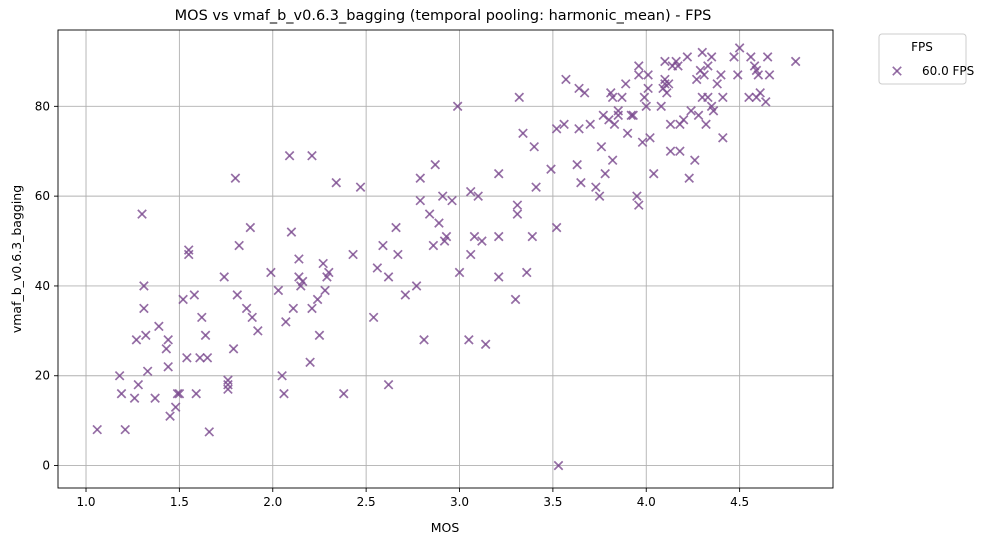  I want to click on x-tick-label: 1.0, so click(85, 502).